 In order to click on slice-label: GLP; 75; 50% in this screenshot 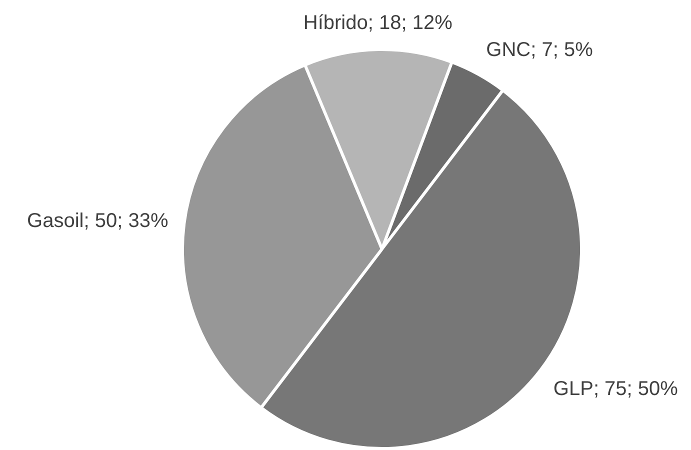, I will do `click(615, 389)`.